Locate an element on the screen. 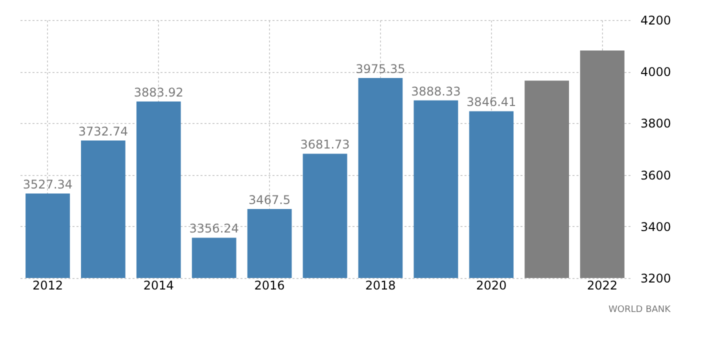 Image resolution: width=705 pixels, height=347 pixels. data-label: 3356.24 is located at coordinates (214, 229).